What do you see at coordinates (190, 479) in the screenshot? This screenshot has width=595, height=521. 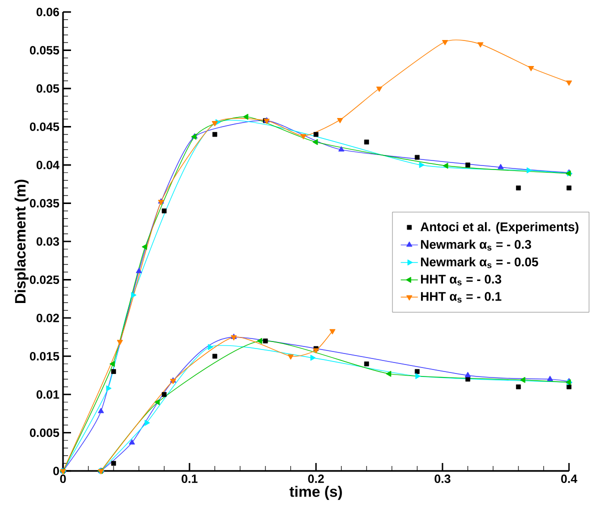 I see `x-tick-label: 0.1` at bounding box center [190, 479].